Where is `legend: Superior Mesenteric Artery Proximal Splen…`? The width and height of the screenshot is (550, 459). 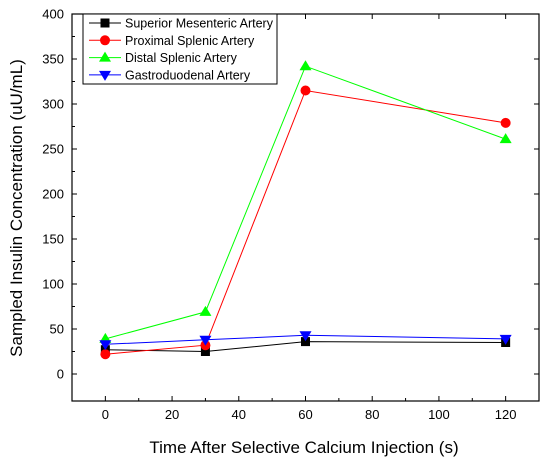
legend: Superior Mesenteric Artery Proximal Splen… is located at coordinates (180, 49).